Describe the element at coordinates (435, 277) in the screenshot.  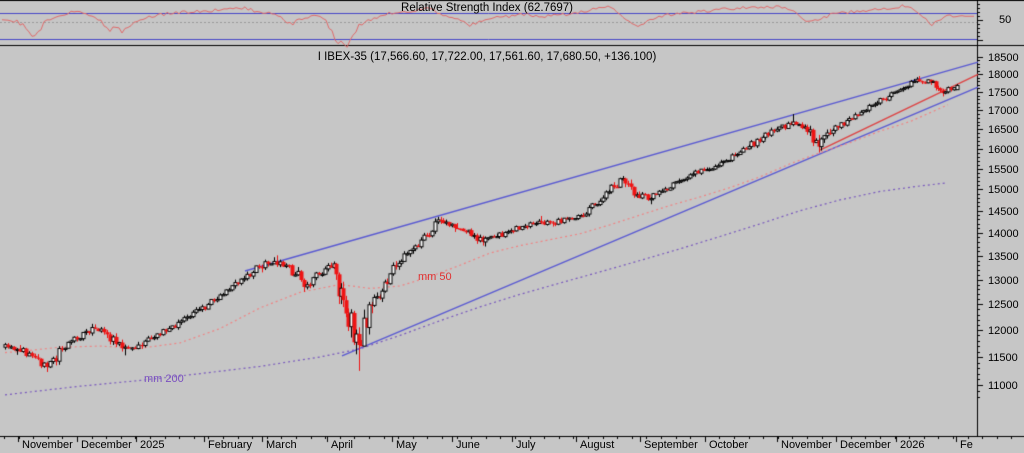
I see `mm50-moving-average-label: mm 50` at that location.